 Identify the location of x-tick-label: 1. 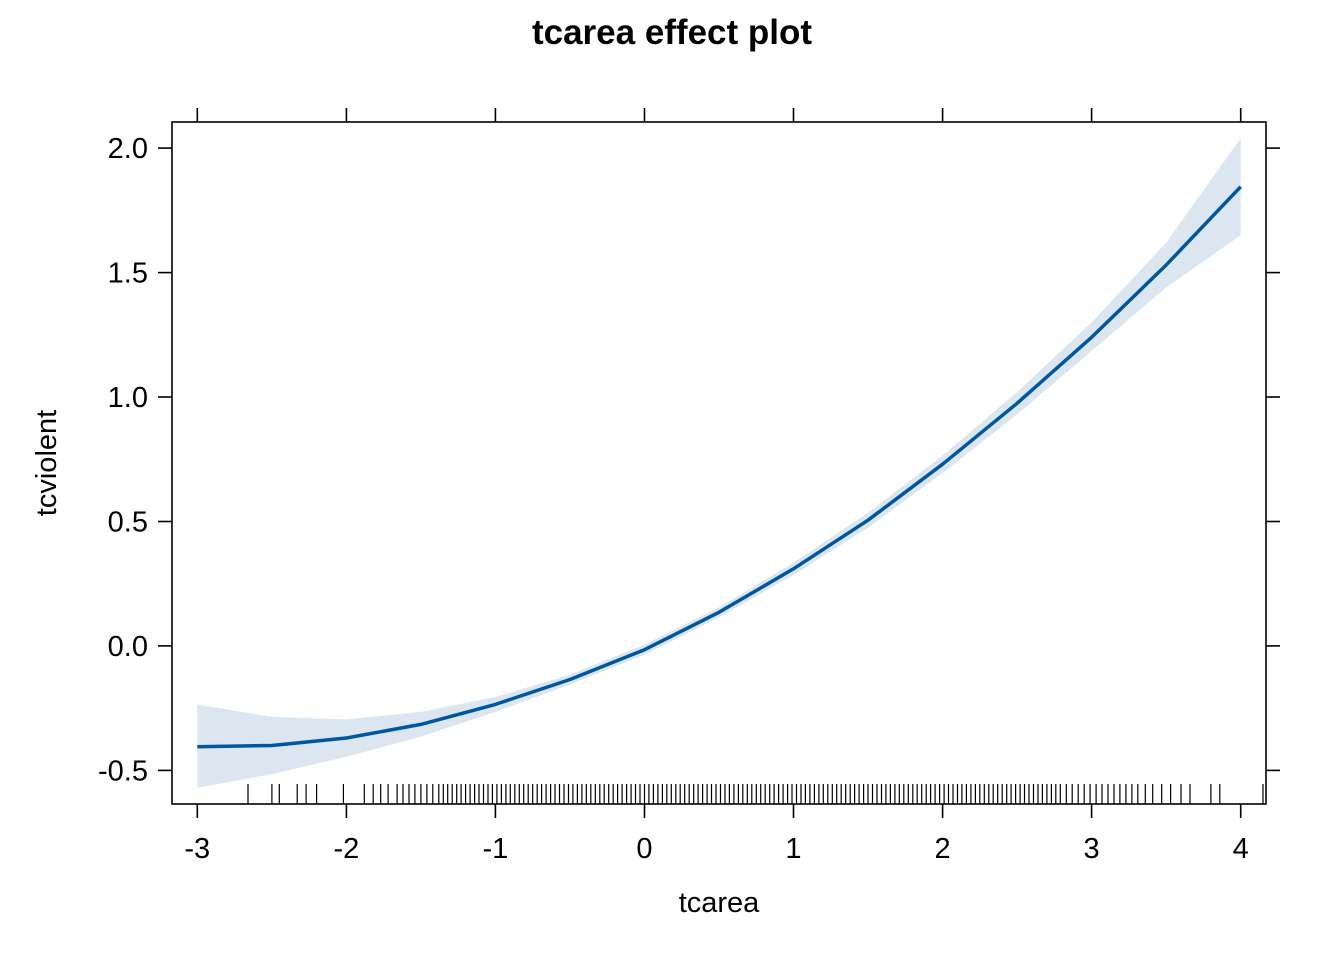
(793, 849).